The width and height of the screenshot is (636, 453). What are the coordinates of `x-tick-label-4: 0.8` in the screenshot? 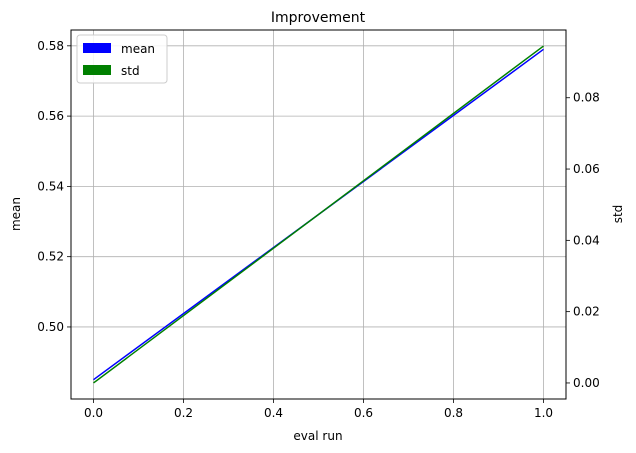 It's located at (453, 413).